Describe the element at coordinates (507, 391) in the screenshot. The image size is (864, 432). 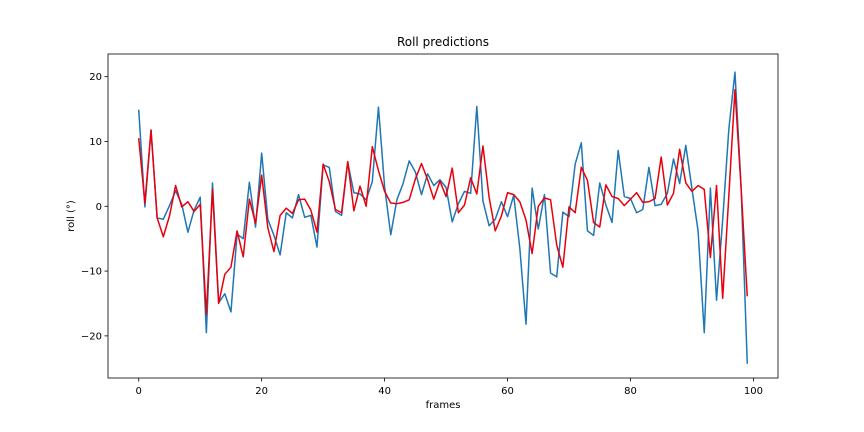
I see `x-tick-label: 60` at that location.